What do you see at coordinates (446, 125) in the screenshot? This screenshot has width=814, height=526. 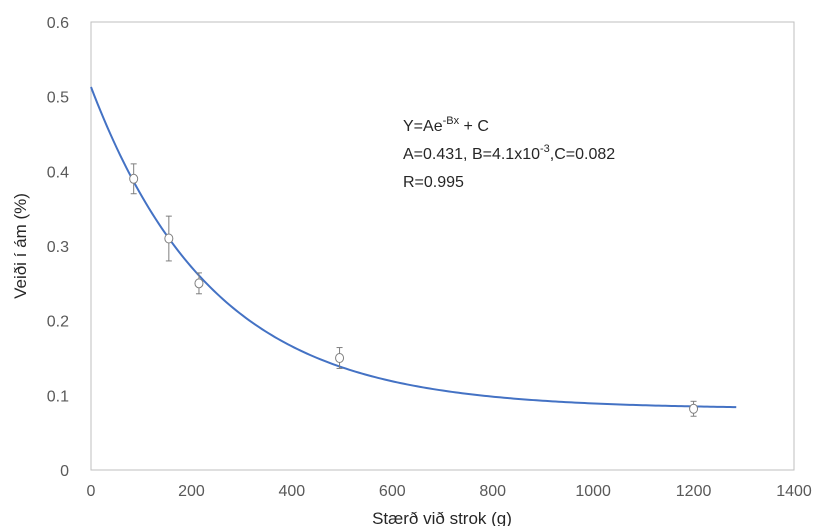 I see `annotation-equation: Y=Ae-Bx + C` at bounding box center [446, 125].